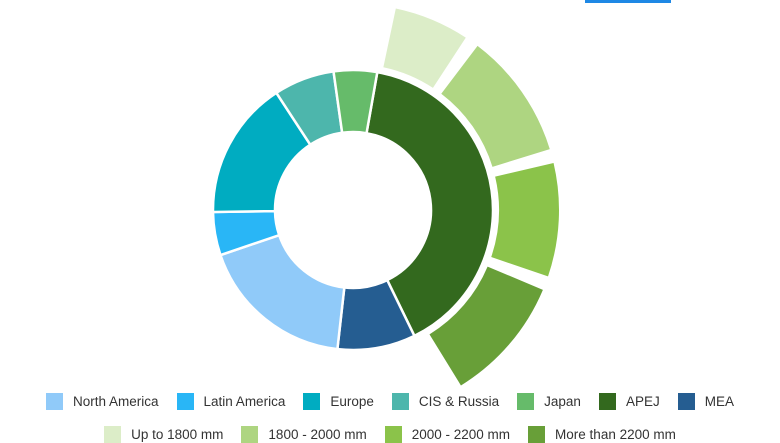 The height and width of the screenshot is (443, 780). I want to click on legend-item: Latin America, so click(231, 401).